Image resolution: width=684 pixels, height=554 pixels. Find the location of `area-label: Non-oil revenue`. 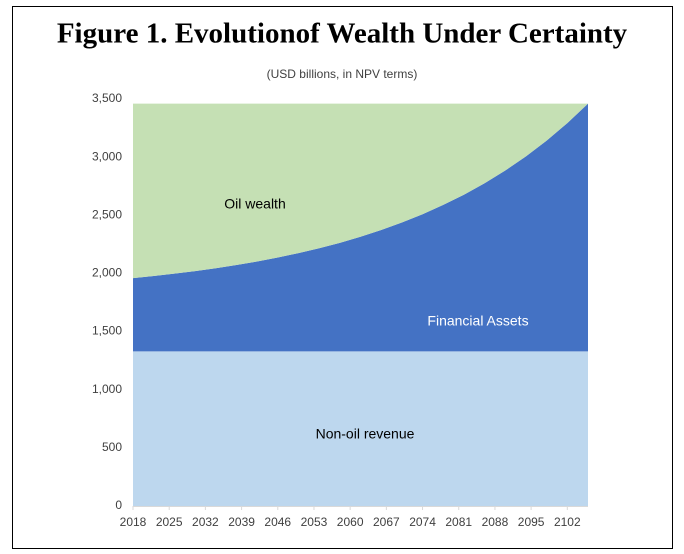

area-label: Non-oil revenue is located at coordinates (365, 434).